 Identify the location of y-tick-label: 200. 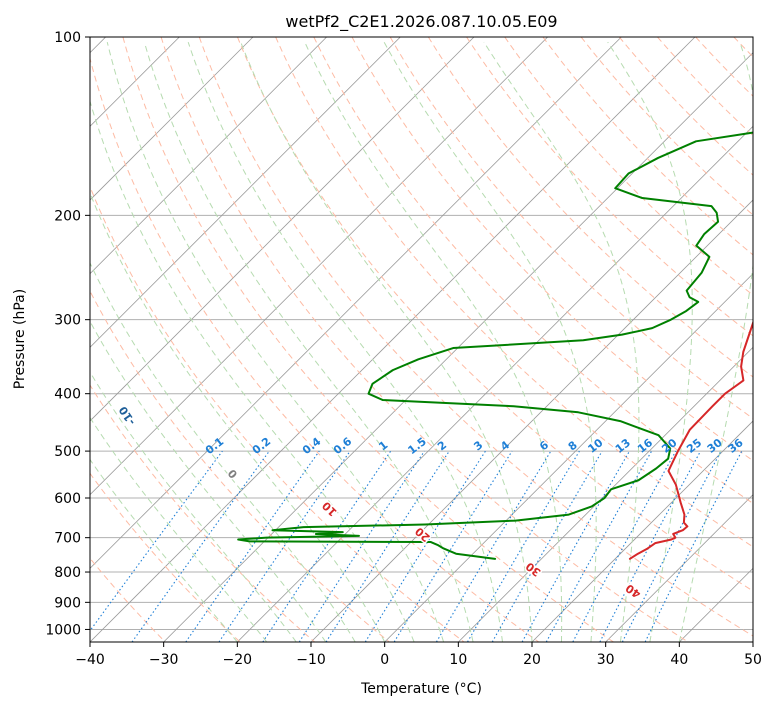
(67, 216).